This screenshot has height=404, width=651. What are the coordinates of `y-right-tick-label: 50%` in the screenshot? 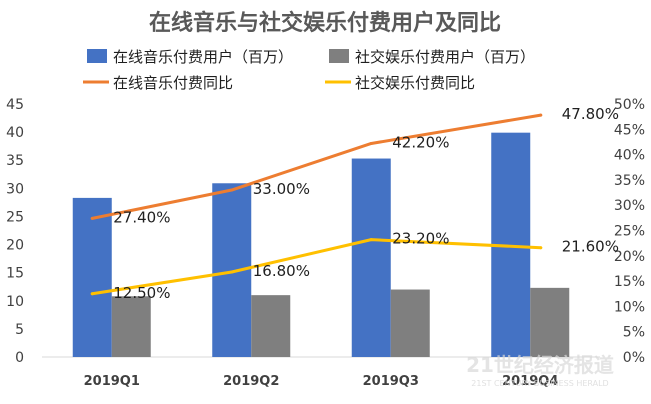 It's located at (629, 105).